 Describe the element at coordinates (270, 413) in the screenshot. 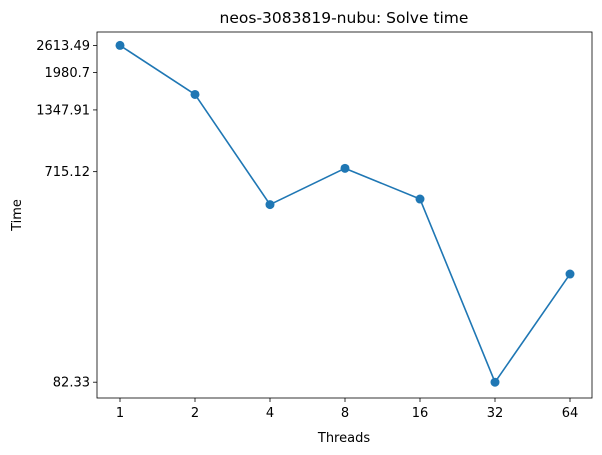

I see `x-tick-label: 4` at that location.